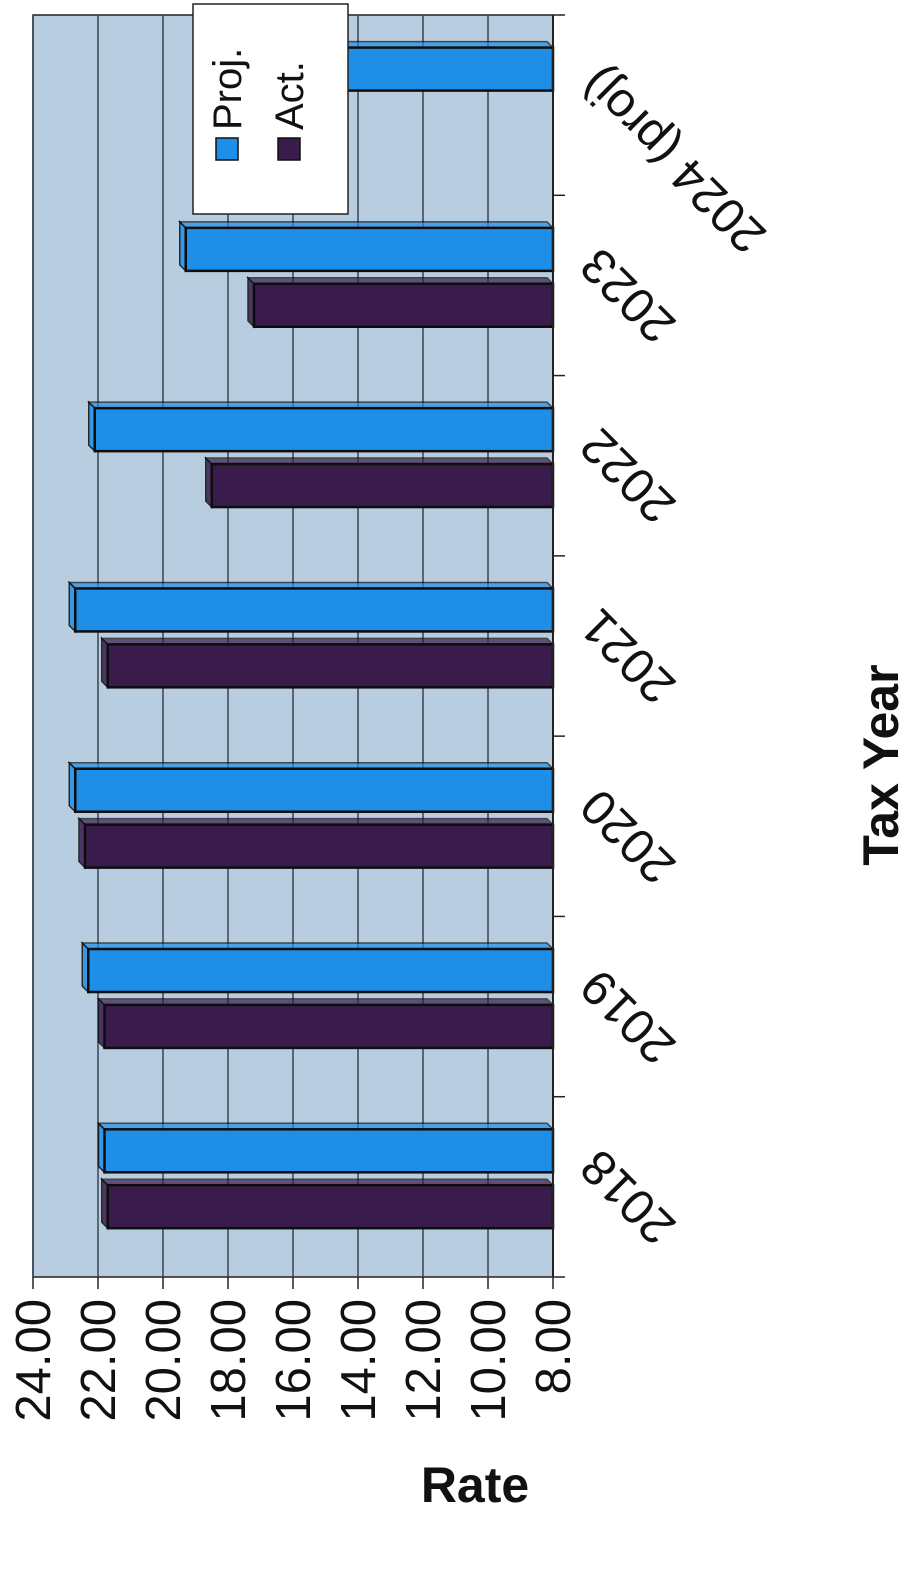 The image size is (921, 1585). Describe the element at coordinates (34, 1360) in the screenshot. I see `y-tick-label: 24.00` at that location.